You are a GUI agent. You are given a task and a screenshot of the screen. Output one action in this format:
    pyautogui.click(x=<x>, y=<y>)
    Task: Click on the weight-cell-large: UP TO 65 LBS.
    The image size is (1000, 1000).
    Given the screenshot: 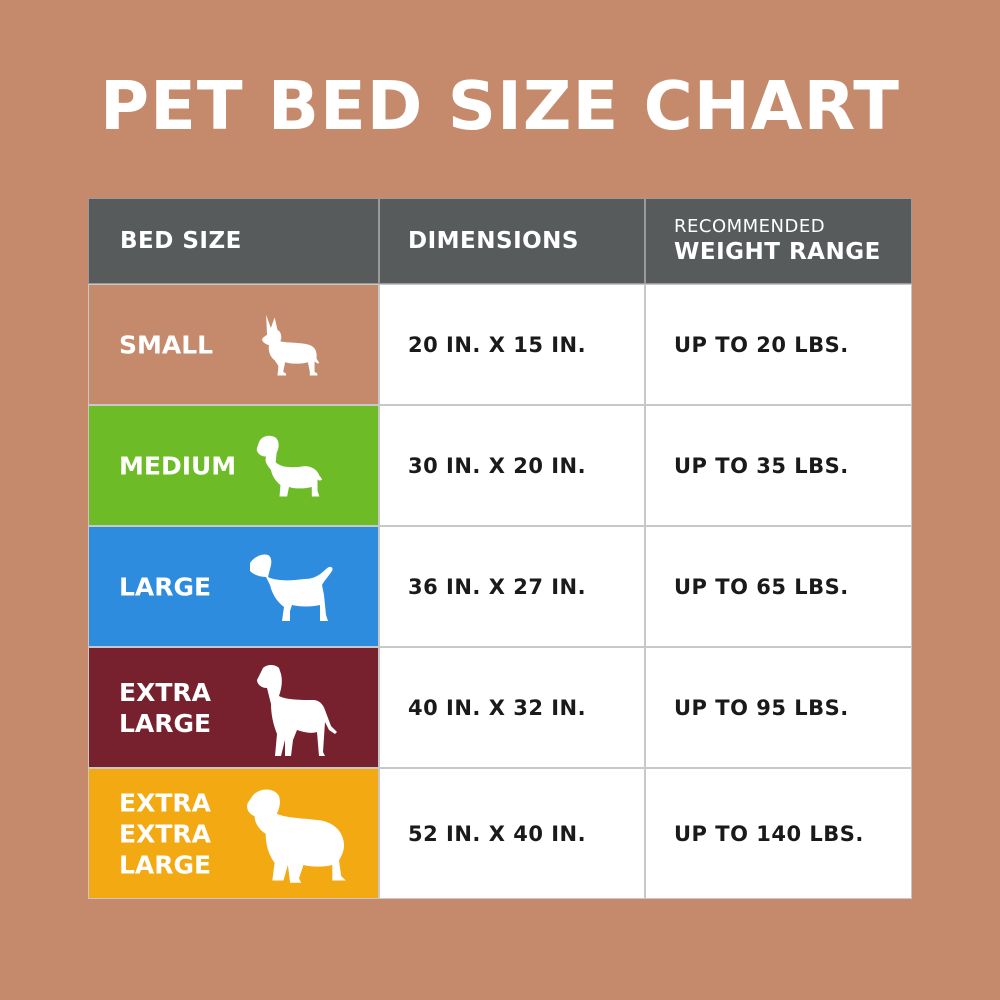 What is the action you would take?
    pyautogui.click(x=778, y=586)
    